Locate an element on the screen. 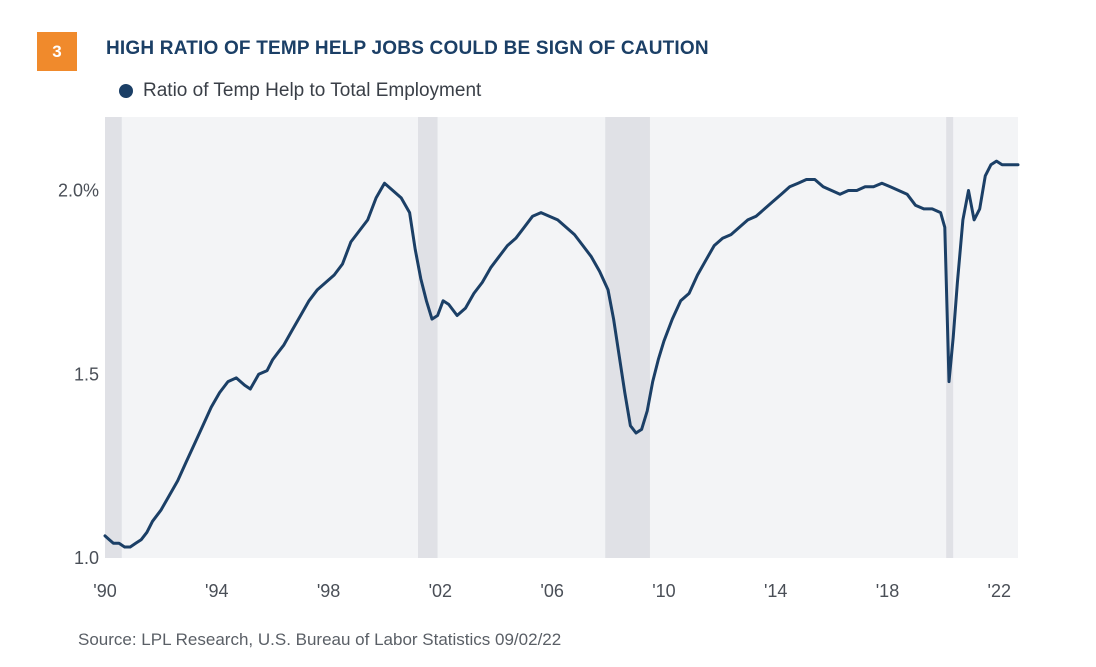  y-axis-ticks: 1.0 1.5 2.0% is located at coordinates (78, 375).